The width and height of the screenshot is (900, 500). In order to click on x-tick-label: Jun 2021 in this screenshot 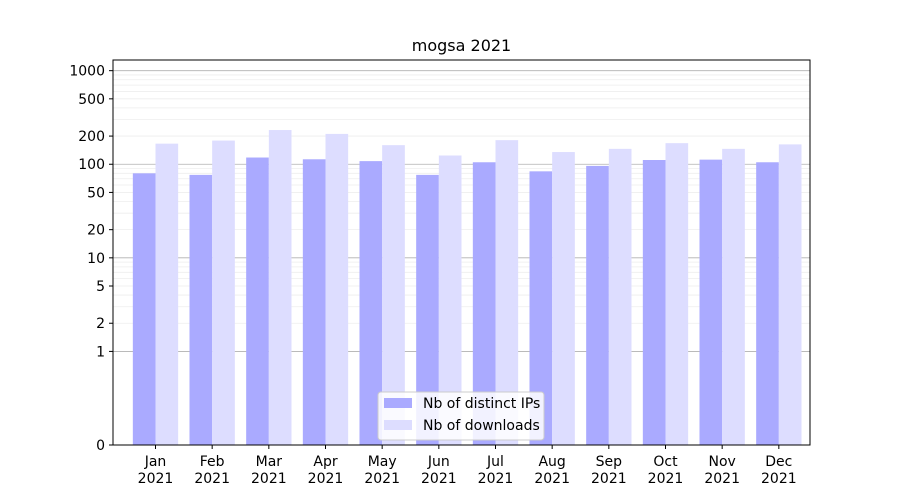, I will do `click(439, 470)`.